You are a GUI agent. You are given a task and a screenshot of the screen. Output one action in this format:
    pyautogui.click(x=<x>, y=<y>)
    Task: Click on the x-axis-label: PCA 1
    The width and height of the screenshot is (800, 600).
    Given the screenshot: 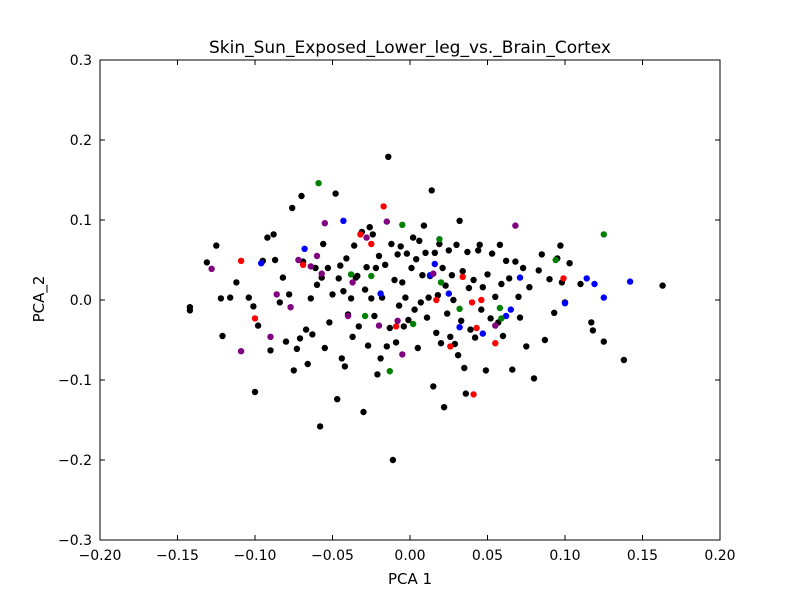 What is the action you would take?
    pyautogui.click(x=410, y=579)
    